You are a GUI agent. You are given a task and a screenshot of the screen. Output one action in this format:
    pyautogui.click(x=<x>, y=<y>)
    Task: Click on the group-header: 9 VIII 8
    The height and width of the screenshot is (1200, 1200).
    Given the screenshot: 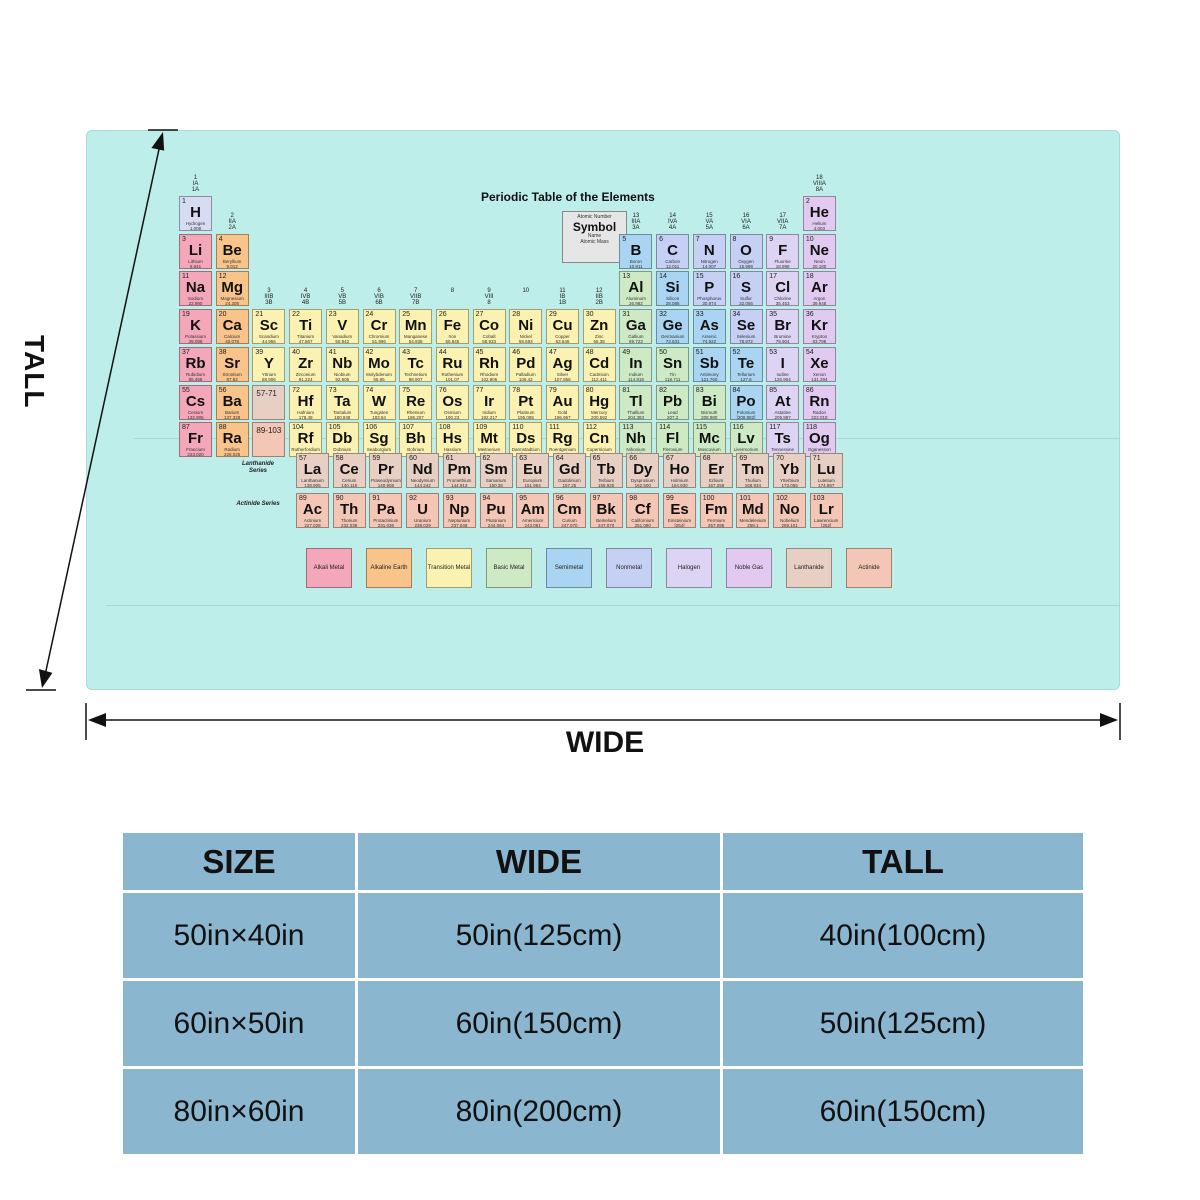 What is the action you would take?
    pyautogui.click(x=489, y=297)
    